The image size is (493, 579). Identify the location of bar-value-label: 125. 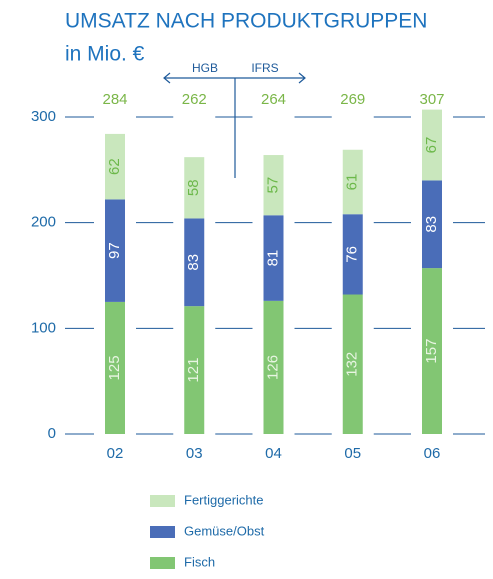
(114, 367).